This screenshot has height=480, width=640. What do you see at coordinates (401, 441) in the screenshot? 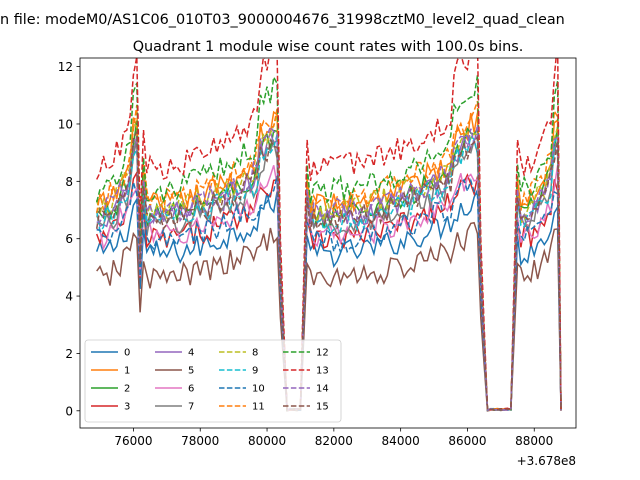
I see `x-tick-label: 84000` at bounding box center [401, 441].